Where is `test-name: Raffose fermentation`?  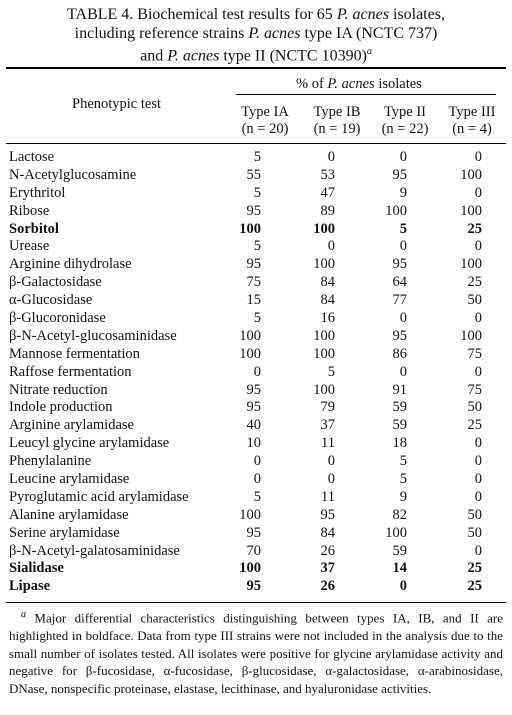
test-name: Raffose fermentation is located at coordinates (70, 371).